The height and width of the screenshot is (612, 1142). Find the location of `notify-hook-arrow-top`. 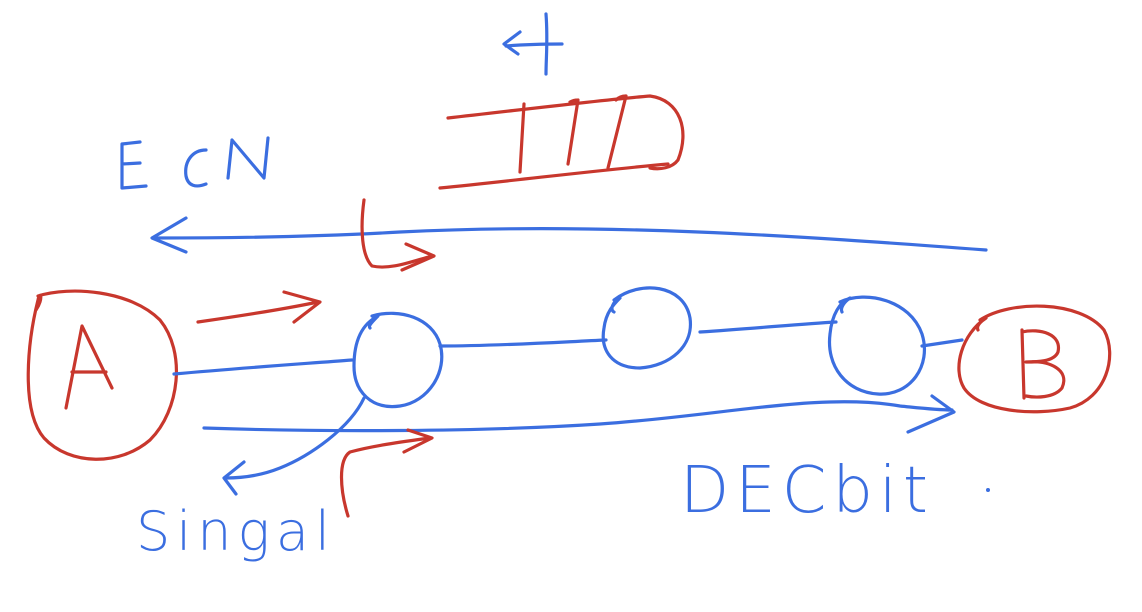

notify-hook-arrow-top is located at coordinates (398, 235).